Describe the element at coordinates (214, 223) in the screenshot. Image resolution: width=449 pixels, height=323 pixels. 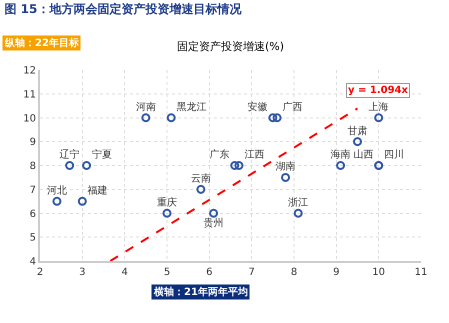
I see `data-label: 贵州` at that location.